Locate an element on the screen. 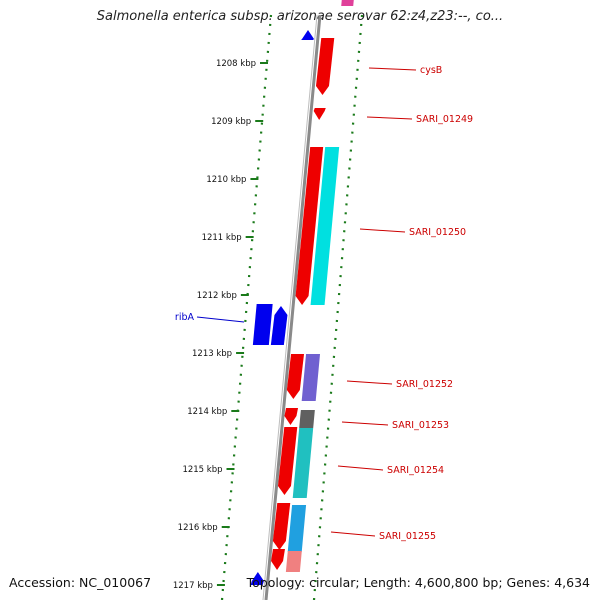 Image resolution: width=600 pixels, height=600 pixels. axis-tick-label: 1209 kbp is located at coordinates (231, 122).